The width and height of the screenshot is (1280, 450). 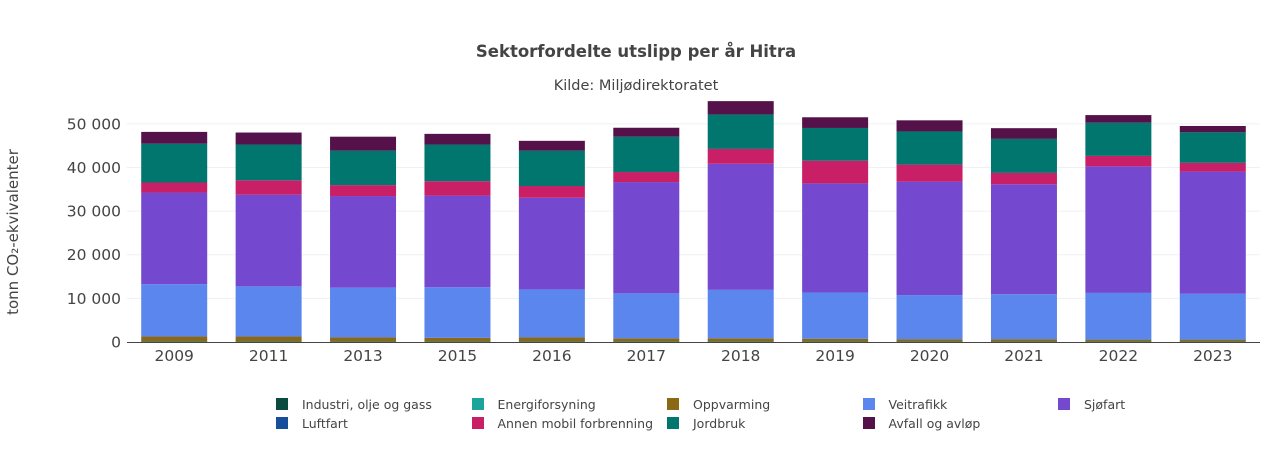 What do you see at coordinates (94, 212) in the screenshot?
I see `y-tick-label: 30 000` at bounding box center [94, 212].